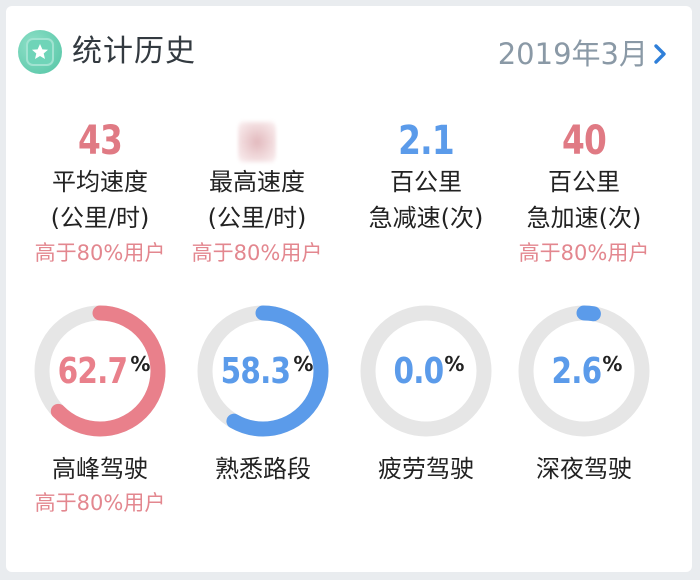  I want to click on blurred-value, so click(257, 142).